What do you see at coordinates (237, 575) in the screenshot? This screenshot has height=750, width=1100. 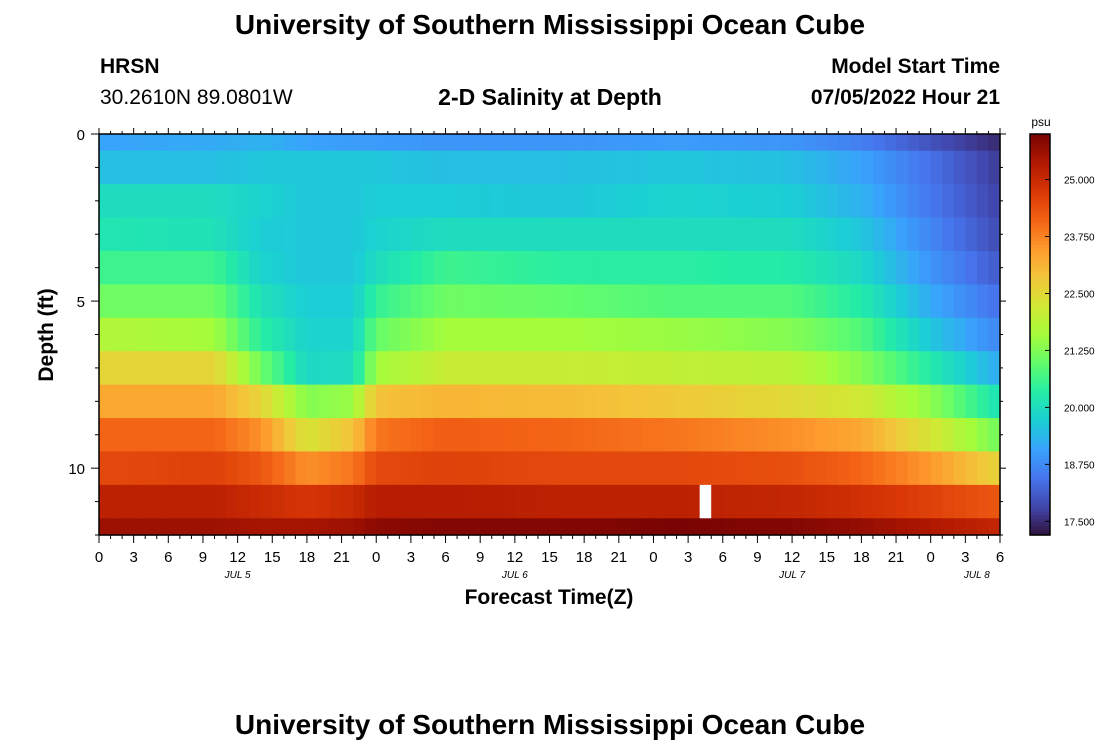 I see `date-label: JUL 5` at bounding box center [237, 575].